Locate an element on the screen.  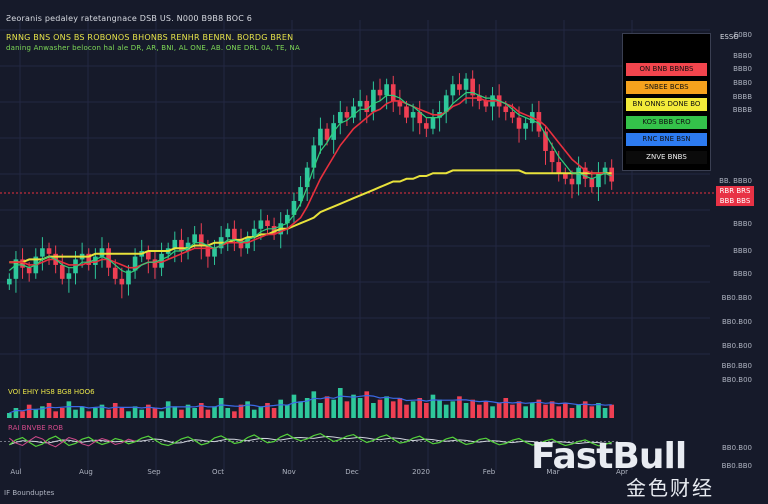
legend-row-blue: RNC BNE BSN is located at coordinates (666, 139).